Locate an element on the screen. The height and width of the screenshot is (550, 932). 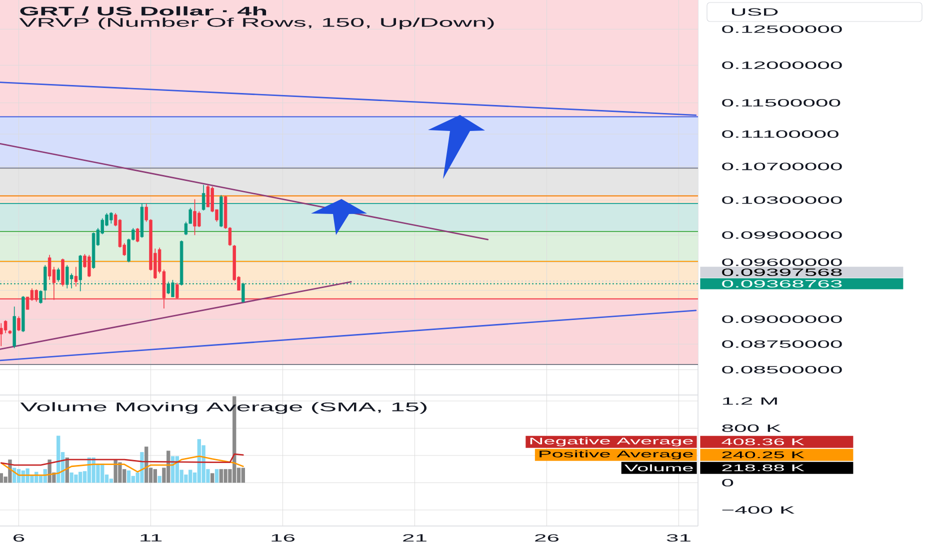
text: VRVP (Number Of Rows, 150, Up/Down) is located at coordinates (256, 24).